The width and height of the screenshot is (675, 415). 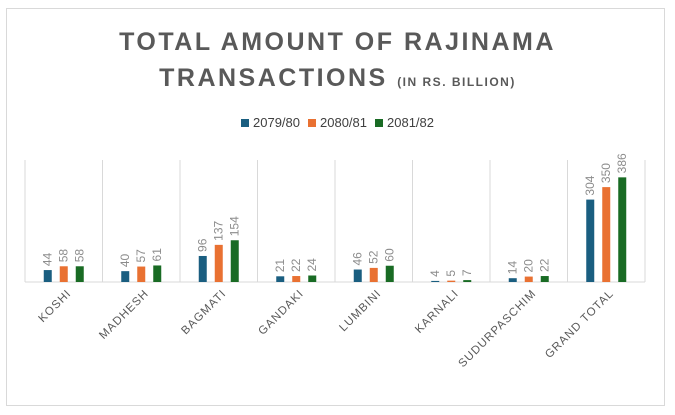 What do you see at coordinates (374, 257) in the screenshot?
I see `data-label: 52` at bounding box center [374, 257].